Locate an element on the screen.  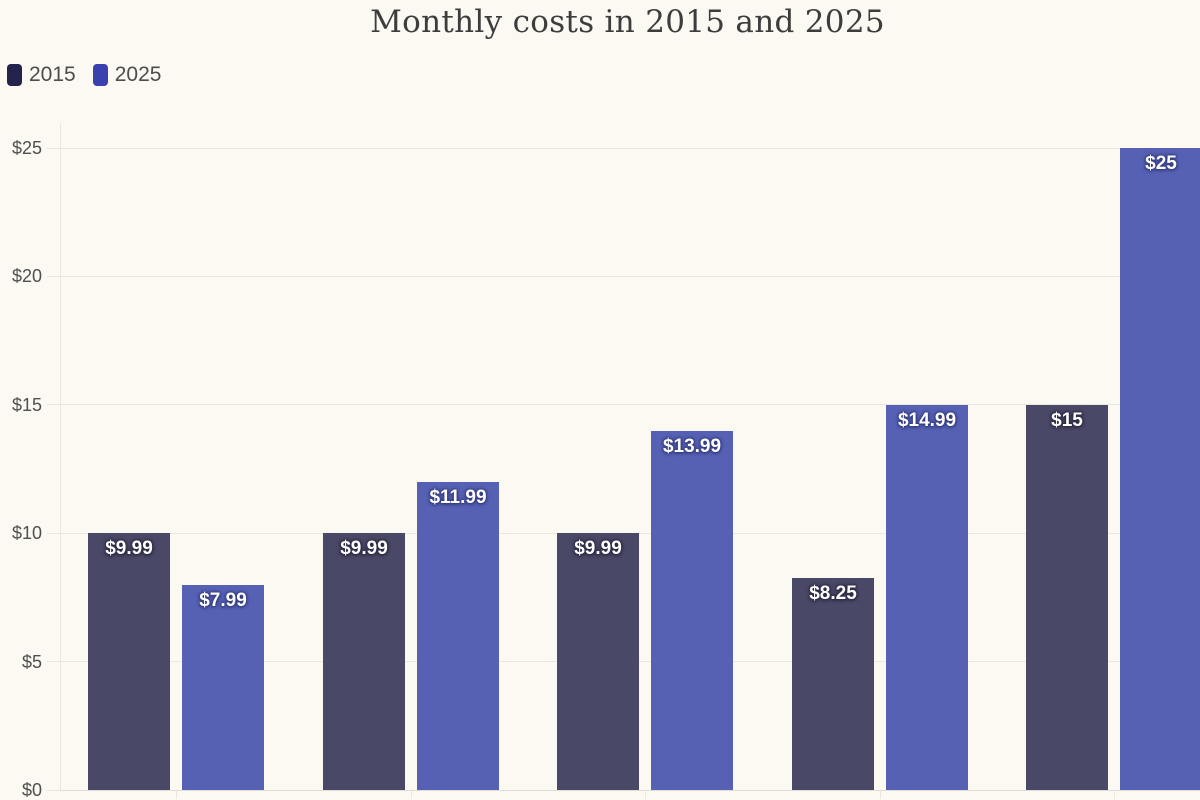
y-axis-tick-label: $5 is located at coordinates (31, 661).